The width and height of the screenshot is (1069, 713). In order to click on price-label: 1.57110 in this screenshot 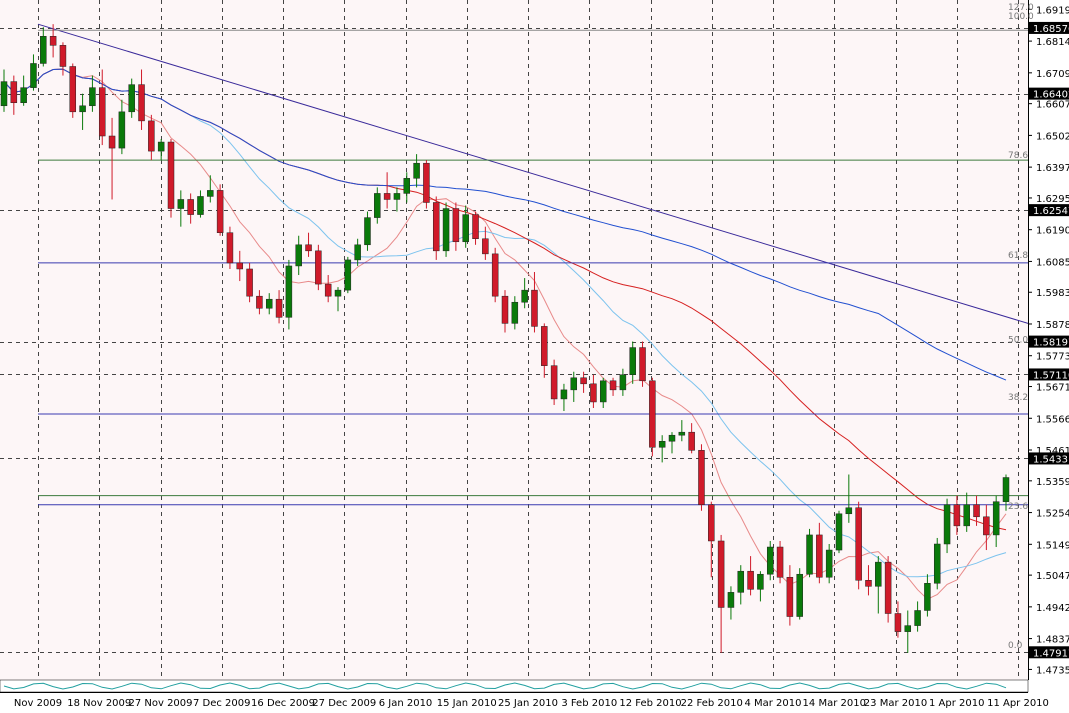, I will do `click(1051, 375)`.